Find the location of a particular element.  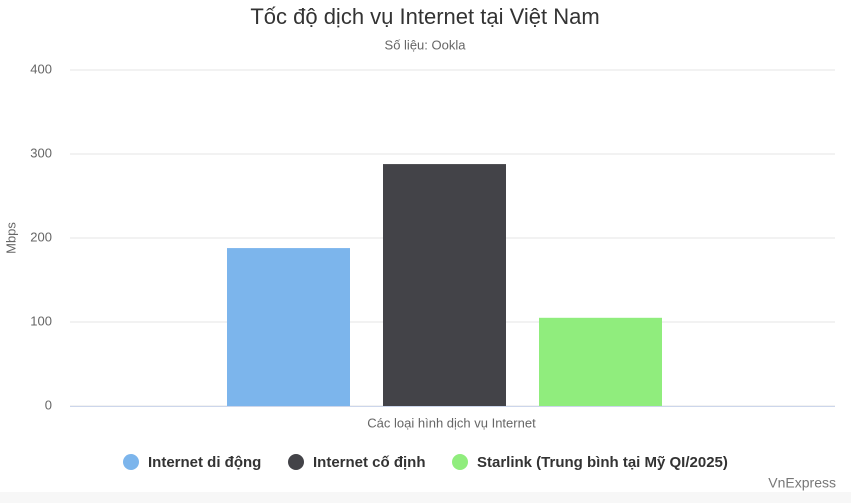

y-axis-title: Mbps is located at coordinates (10, 238).